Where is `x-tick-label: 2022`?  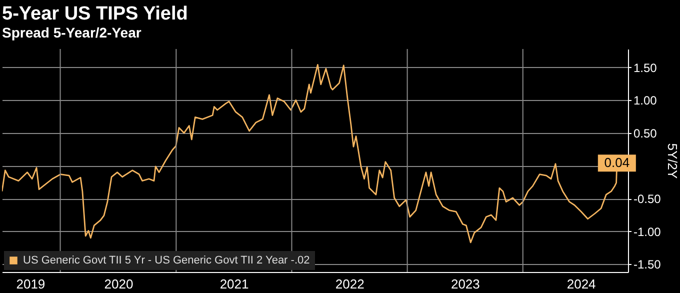 x-tick-label: 2022 is located at coordinates (349, 284).